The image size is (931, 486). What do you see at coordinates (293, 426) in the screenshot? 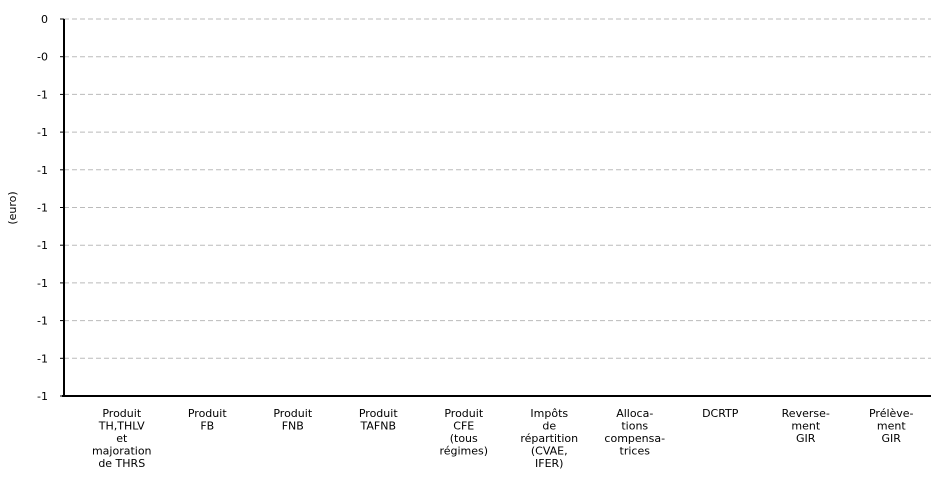
I see `x-tick-label-line: FNB` at bounding box center [293, 426].